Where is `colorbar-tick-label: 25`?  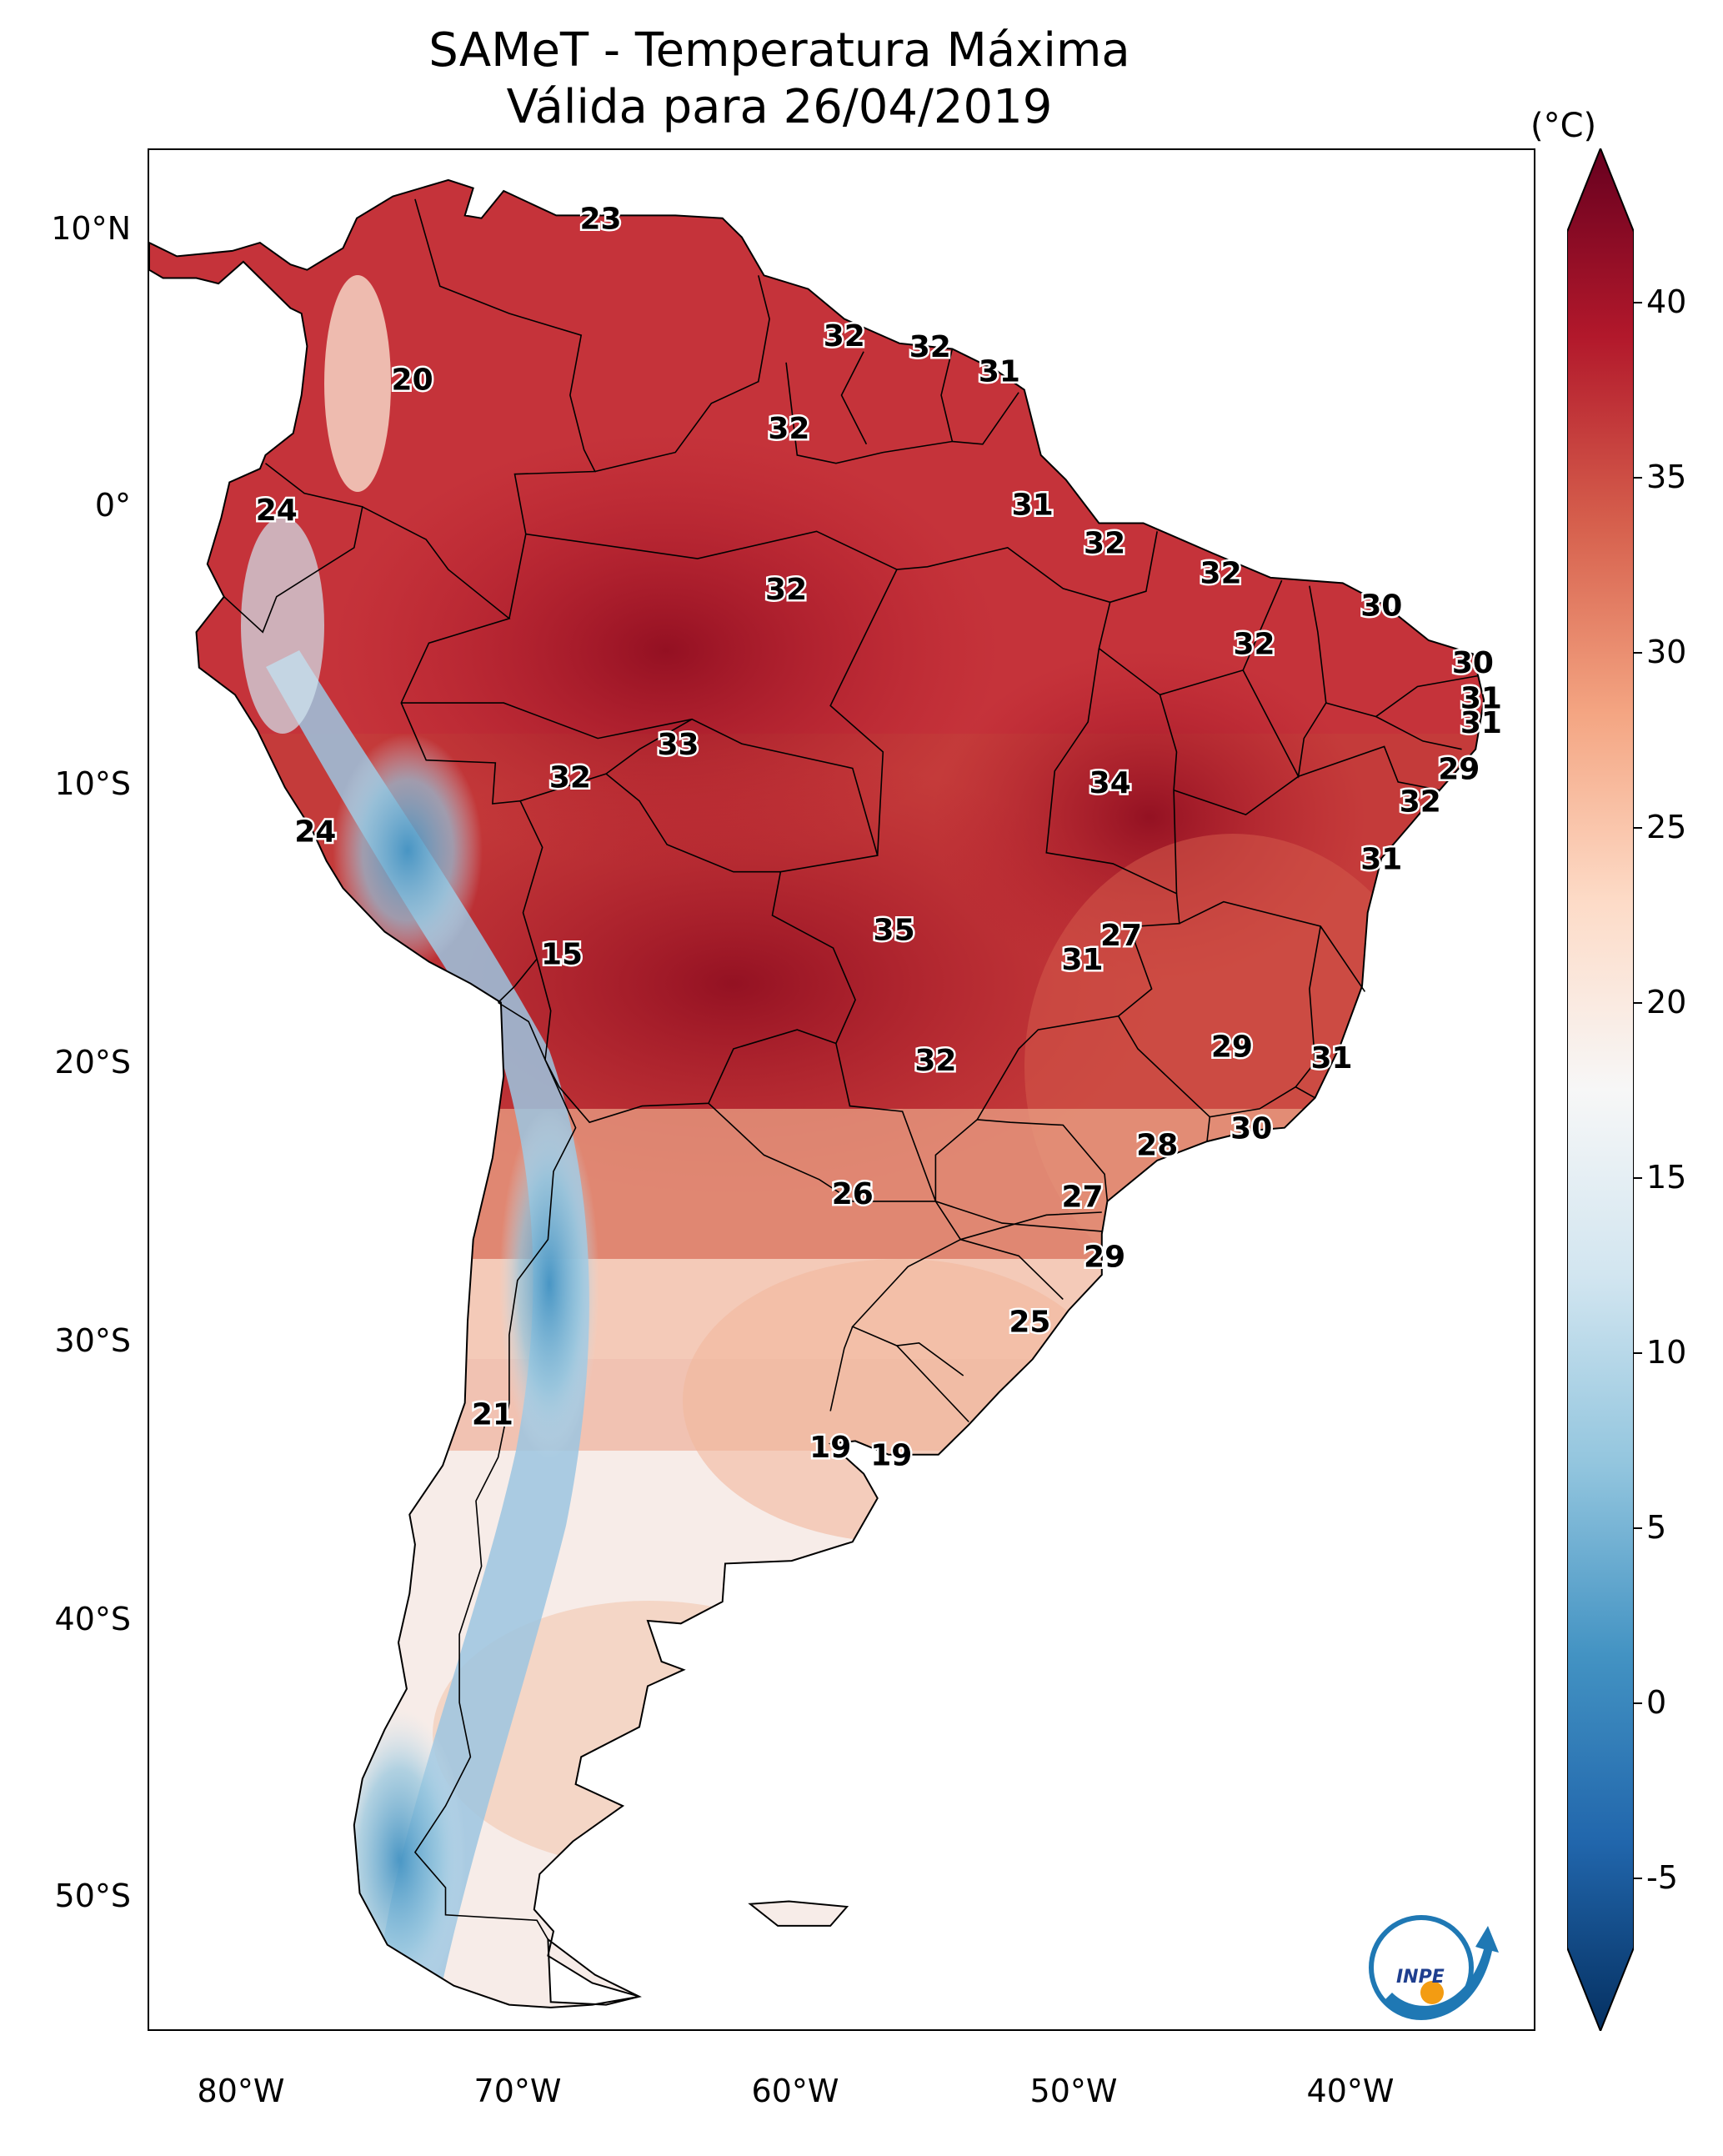 colorbar-tick-label: 25 is located at coordinates (1666, 827).